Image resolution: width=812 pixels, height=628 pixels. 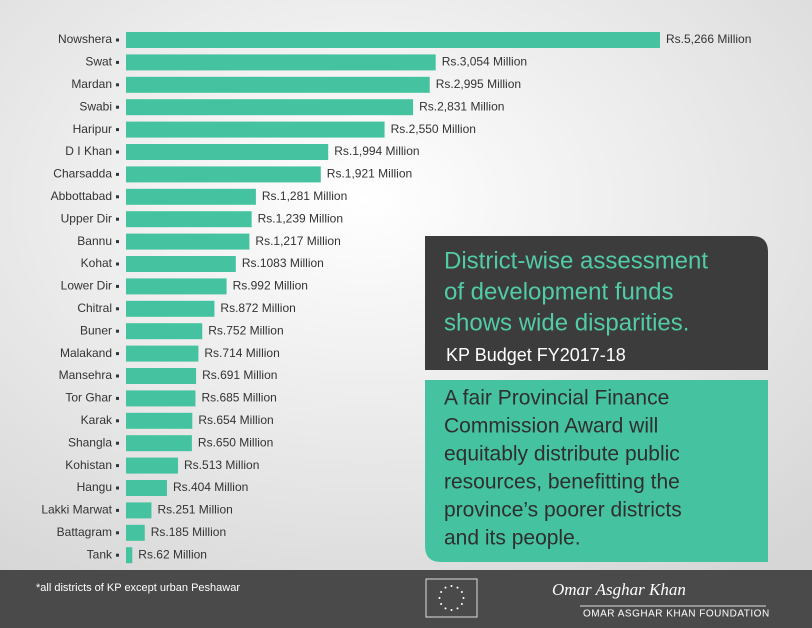 What do you see at coordinates (619, 589) in the screenshot?
I see `signature: Omar Asghar Khan` at bounding box center [619, 589].